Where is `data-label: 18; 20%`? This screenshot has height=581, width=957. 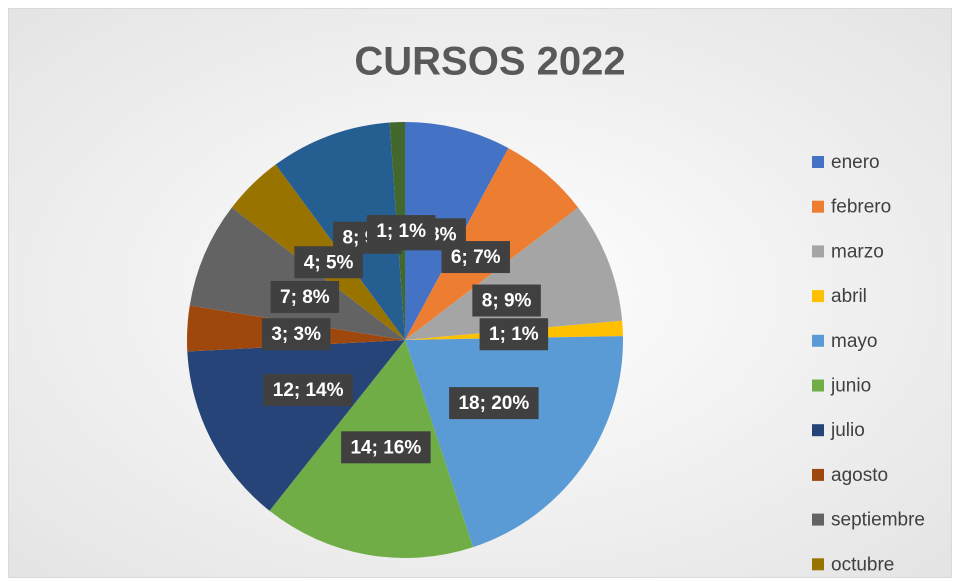 data-label: 18; 20% is located at coordinates (494, 403).